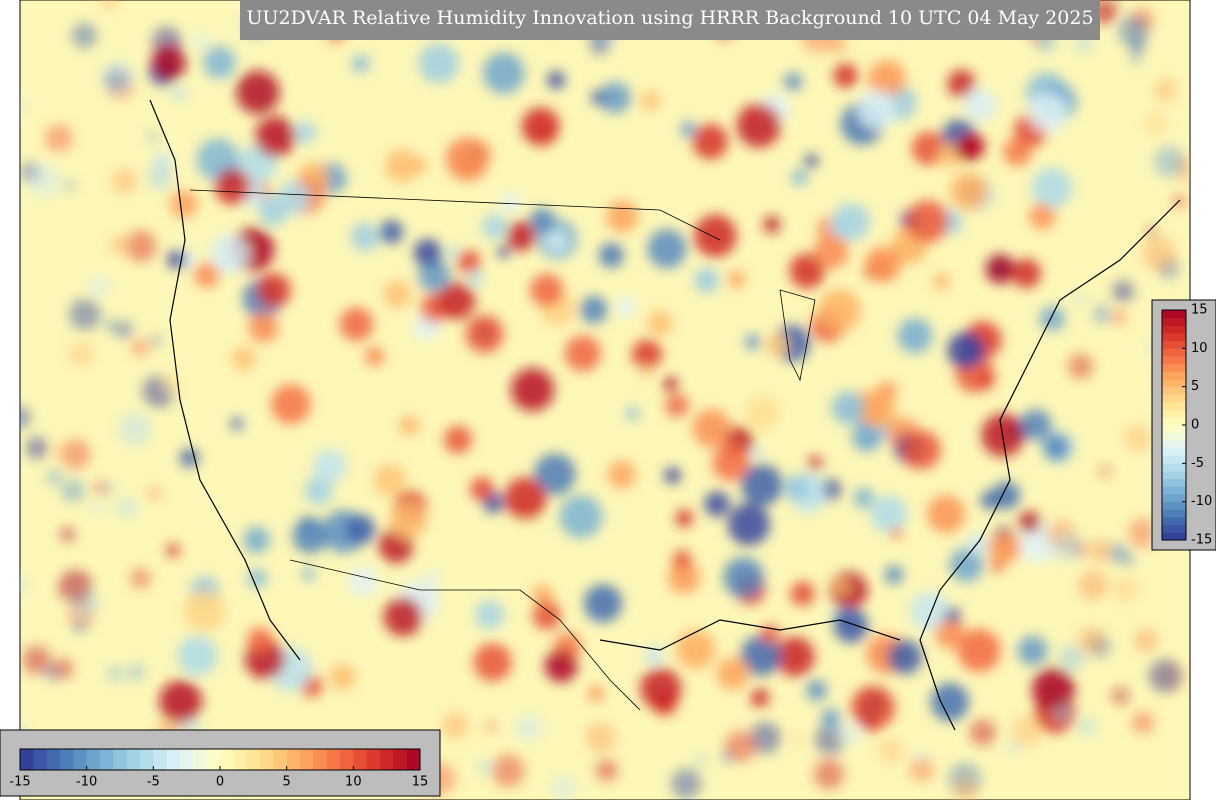 The width and height of the screenshot is (1216, 804). Describe the element at coordinates (19, 782) in the screenshot. I see `tick-label: -15` at that location.